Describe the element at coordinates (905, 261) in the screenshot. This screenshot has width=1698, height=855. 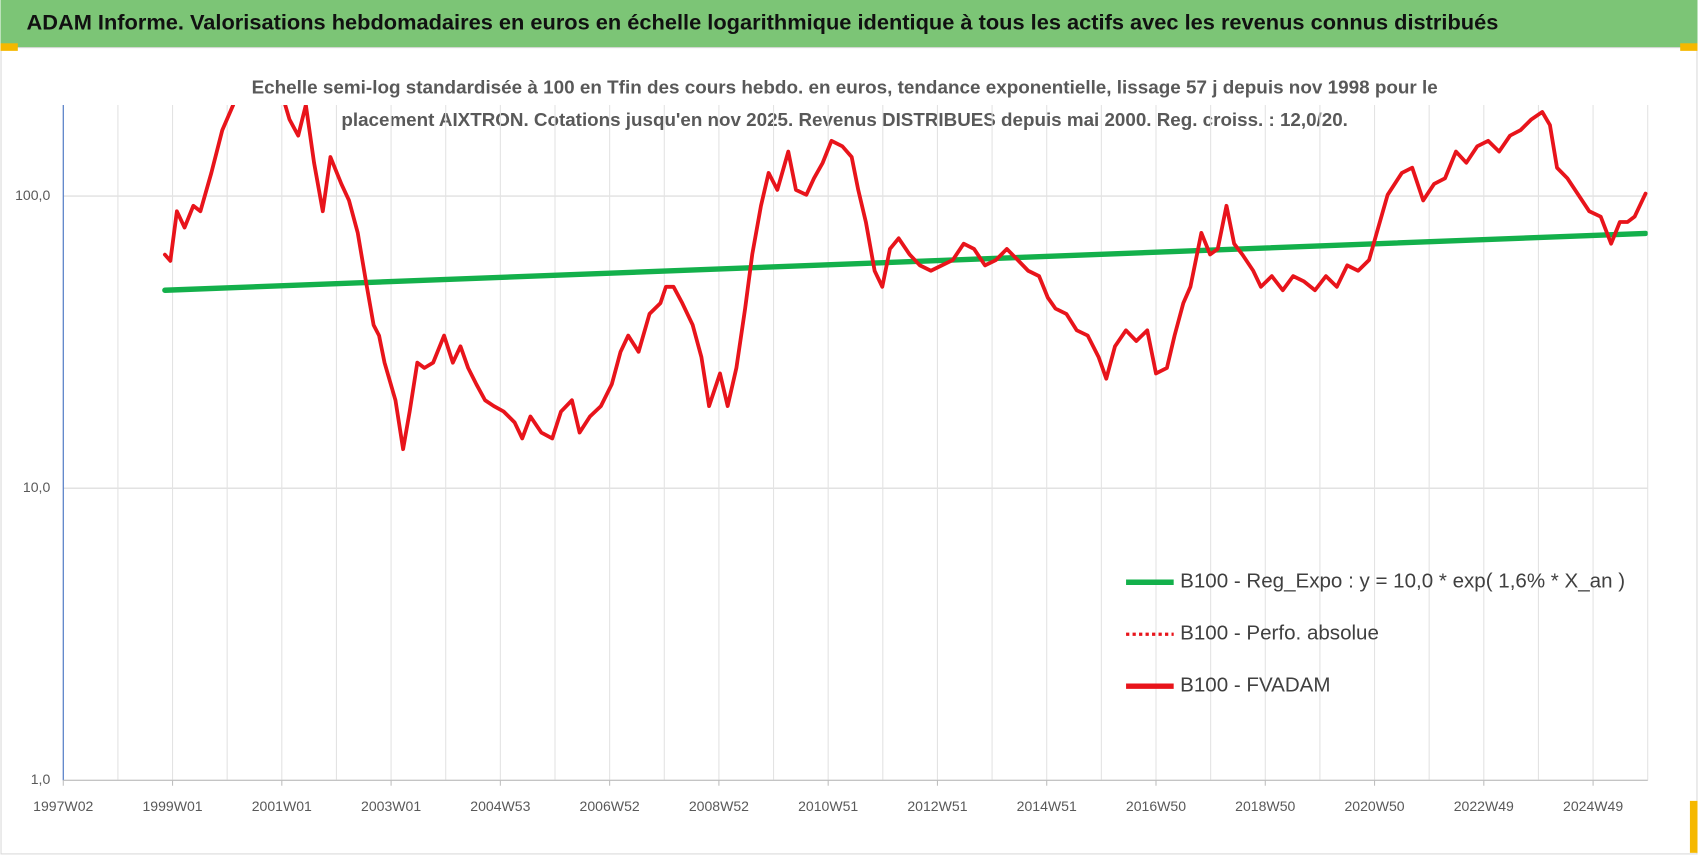
I see `series-line` at that location.